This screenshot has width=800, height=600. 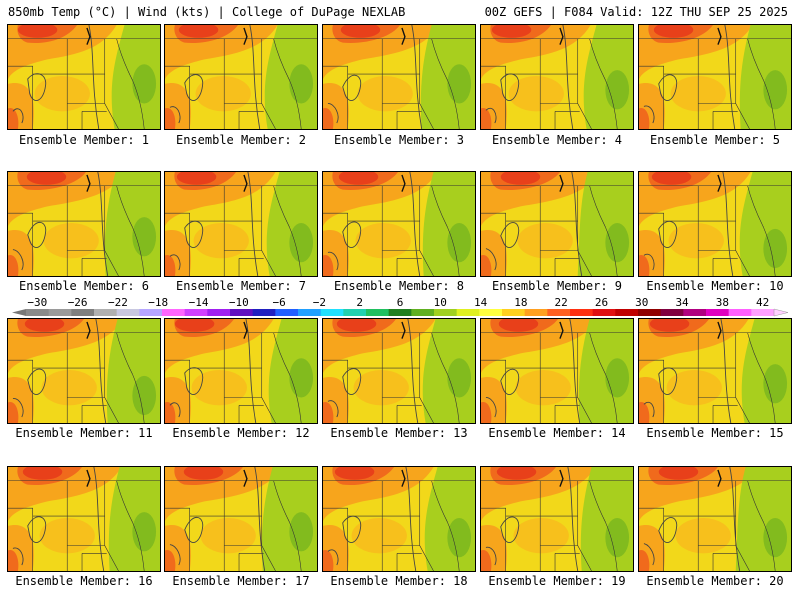 What do you see at coordinates (557, 433) in the screenshot?
I see `ensemble-member-label: Ensemble Member: 14` at bounding box center [557, 433].